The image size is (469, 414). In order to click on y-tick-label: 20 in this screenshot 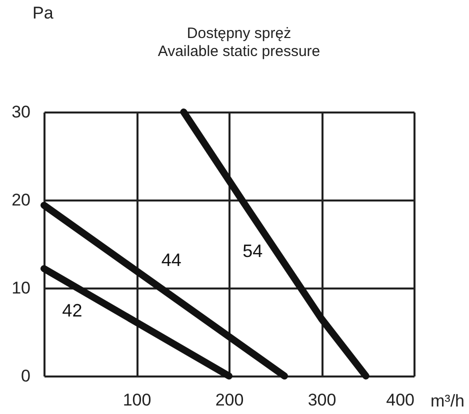, I will do `click(21, 200)`.